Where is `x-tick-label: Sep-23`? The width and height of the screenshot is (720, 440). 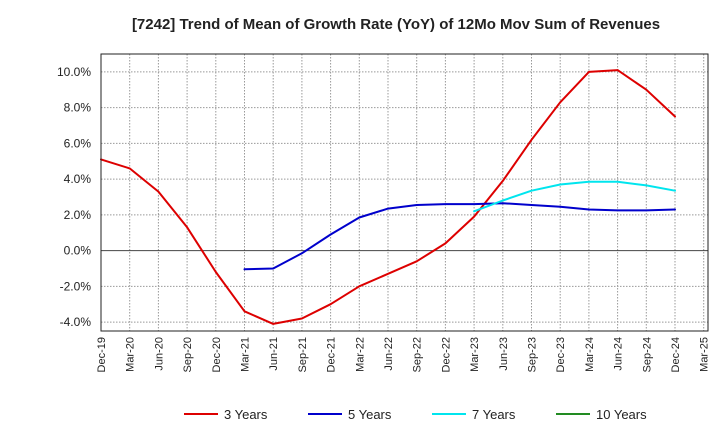
x-tick-label: Sep-23 is located at coordinates (533, 354).